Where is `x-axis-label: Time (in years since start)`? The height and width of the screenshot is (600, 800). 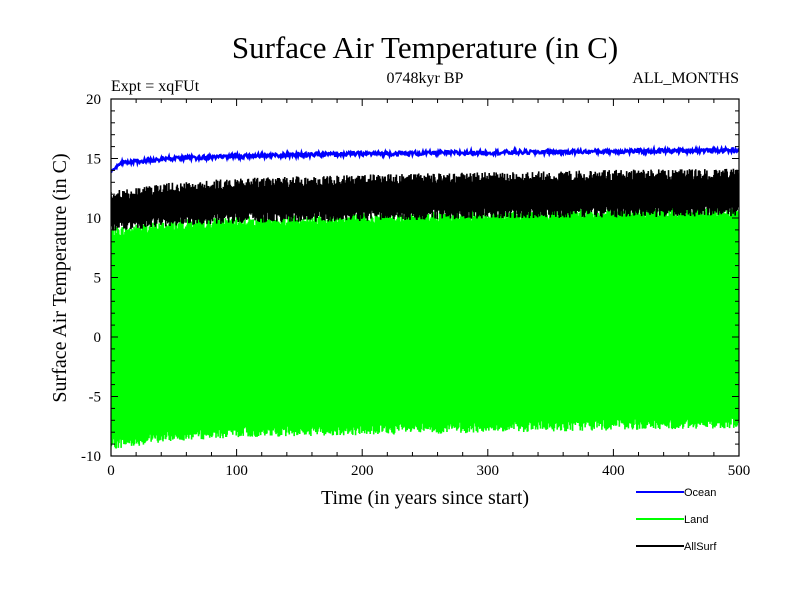 x-axis-label: Time (in years since start) is located at coordinates (425, 498).